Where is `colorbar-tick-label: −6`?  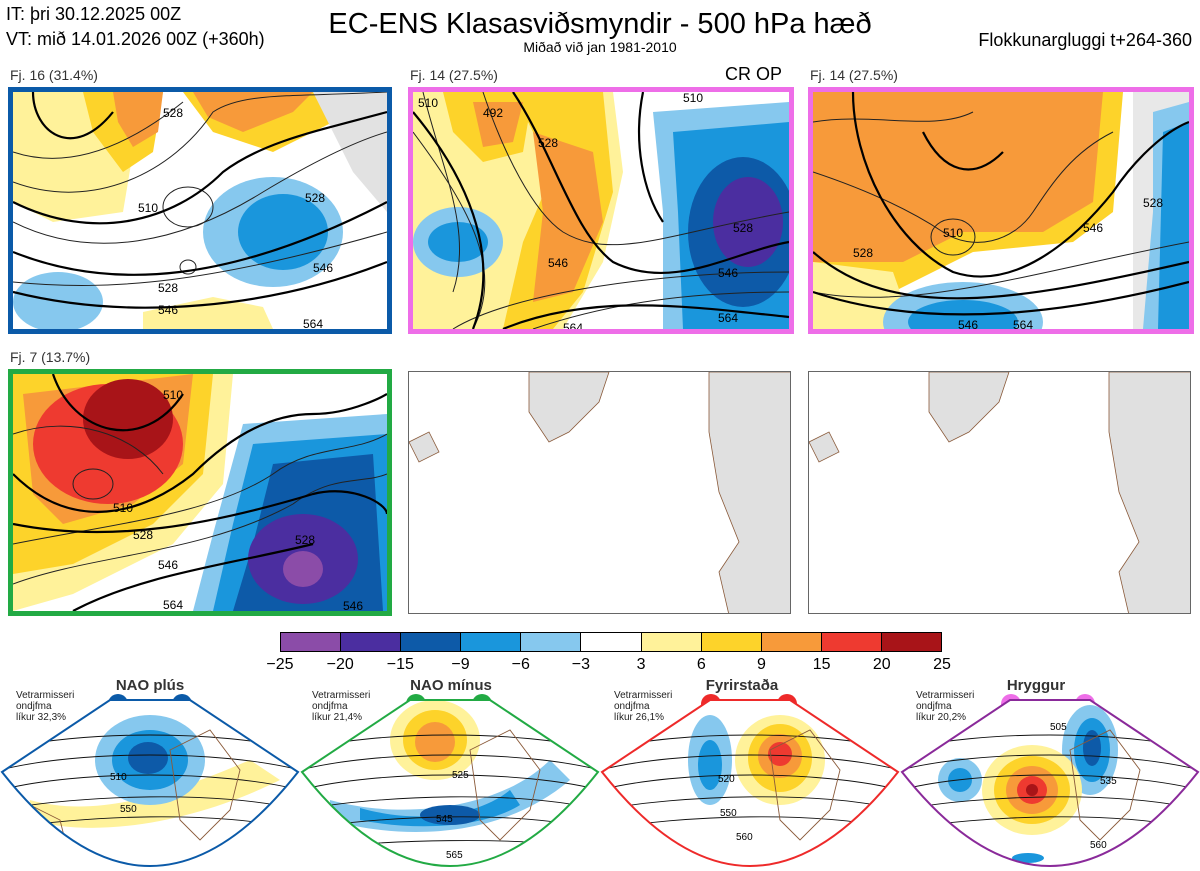 colorbar-tick-label: −6 is located at coordinates (520, 664).